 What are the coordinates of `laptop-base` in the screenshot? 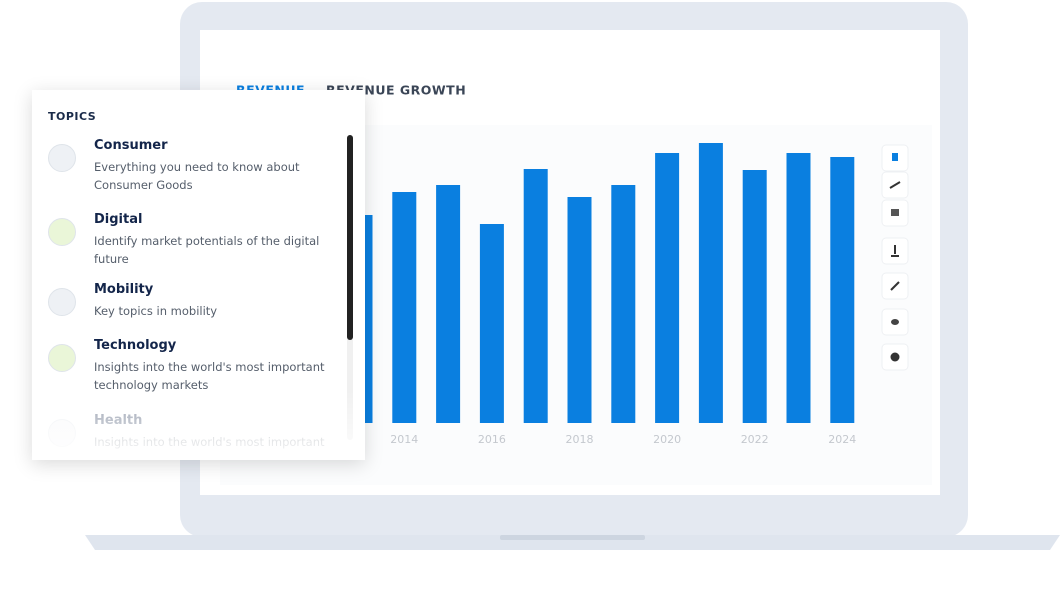 It's located at (572, 542).